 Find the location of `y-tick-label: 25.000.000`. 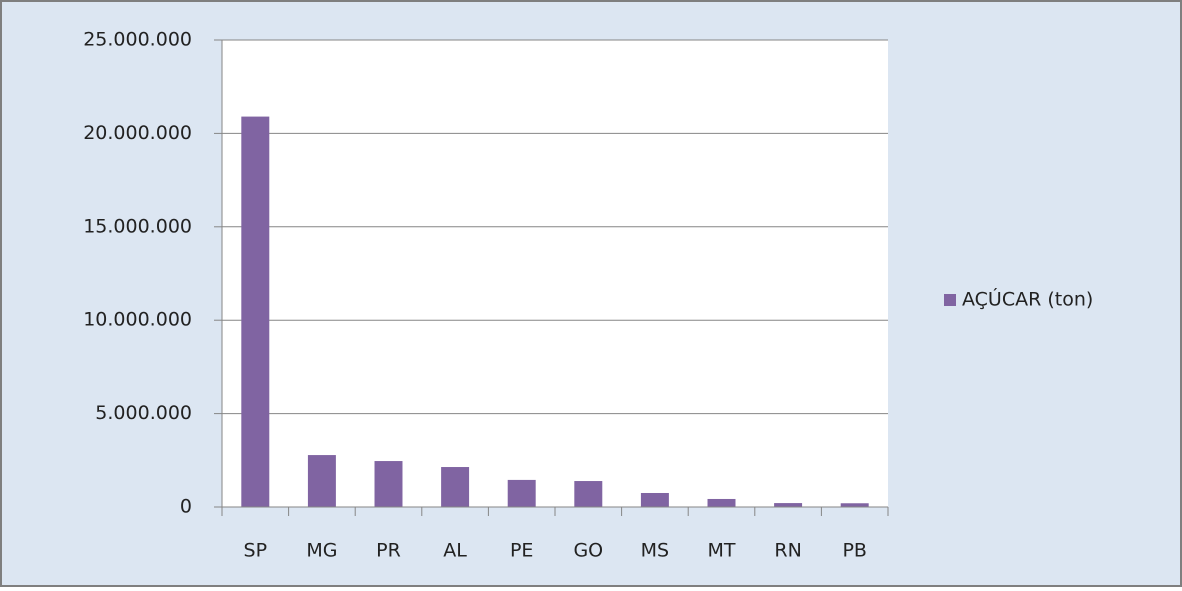

y-tick-label: 25.000.000 is located at coordinates (137, 40).